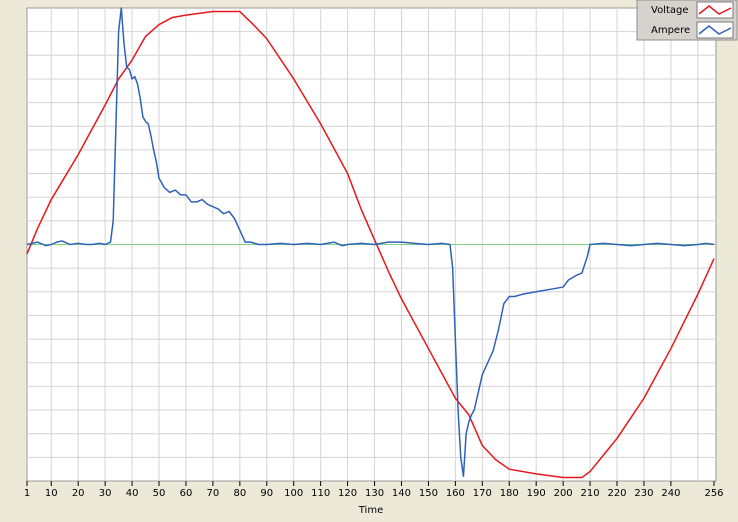  I want to click on x-tick-label: 160, so click(455, 493).